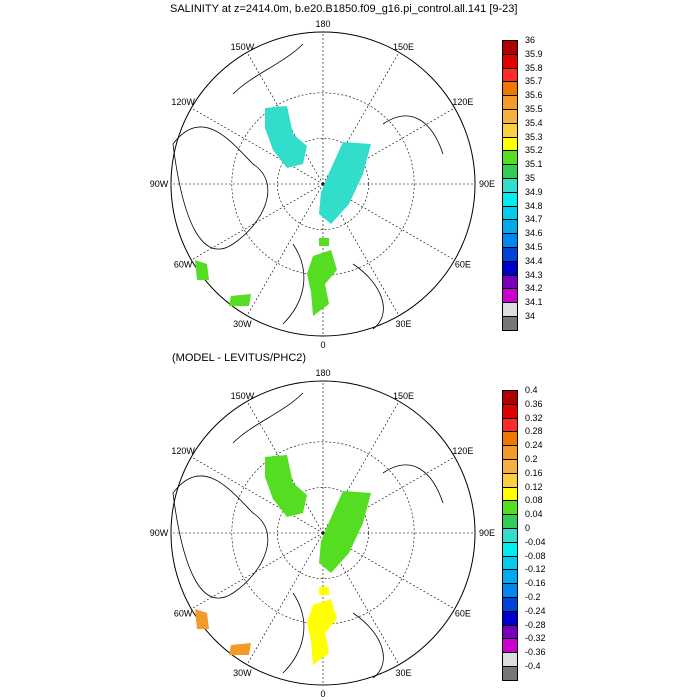 Image resolution: width=700 pixels, height=700 pixels. What do you see at coordinates (534, 247) in the screenshot?
I see `colorbar-label: 34.5` at bounding box center [534, 247].